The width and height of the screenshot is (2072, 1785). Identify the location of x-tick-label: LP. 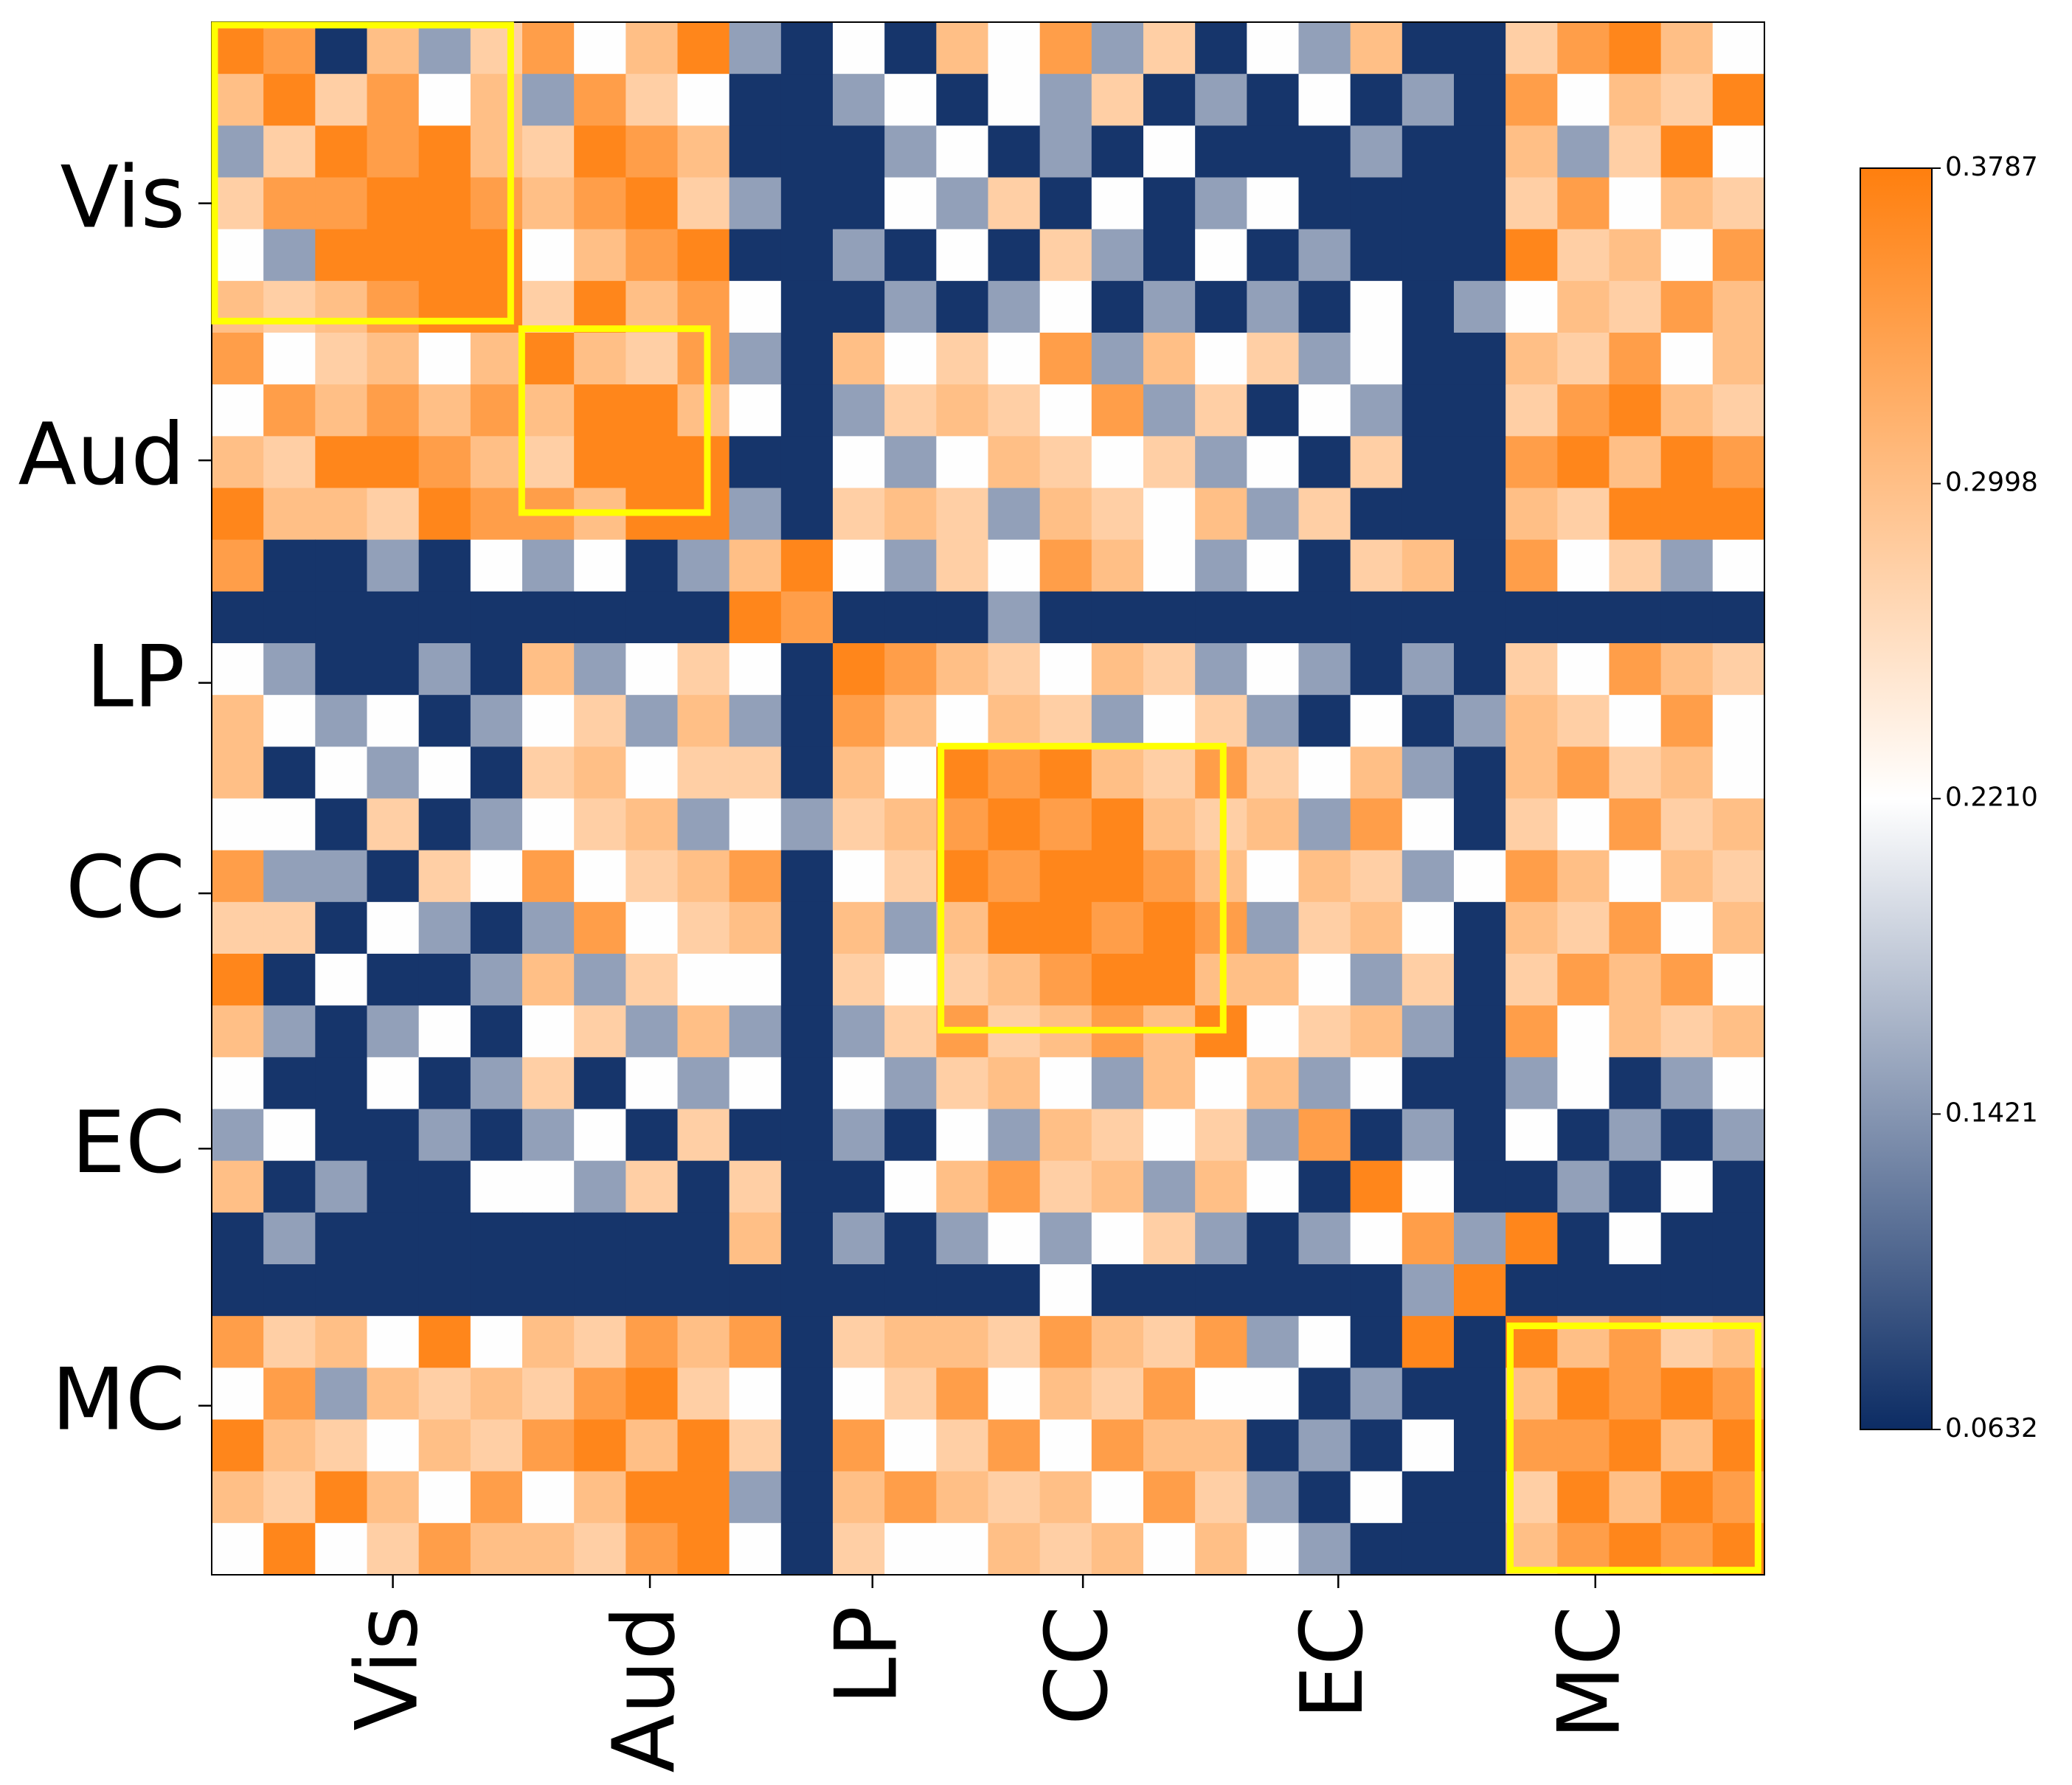
(867, 1656).